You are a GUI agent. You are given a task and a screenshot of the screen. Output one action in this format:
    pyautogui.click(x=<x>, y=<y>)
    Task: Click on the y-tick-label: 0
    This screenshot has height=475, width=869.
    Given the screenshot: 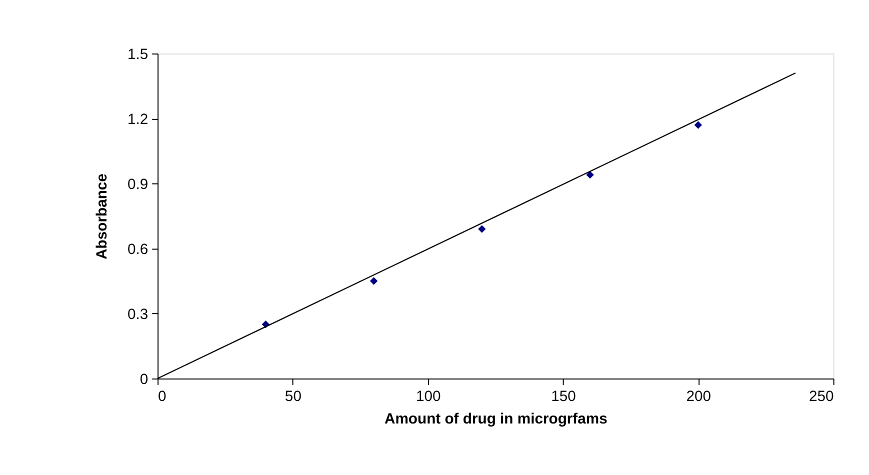 What is the action you would take?
    pyautogui.click(x=144, y=380)
    